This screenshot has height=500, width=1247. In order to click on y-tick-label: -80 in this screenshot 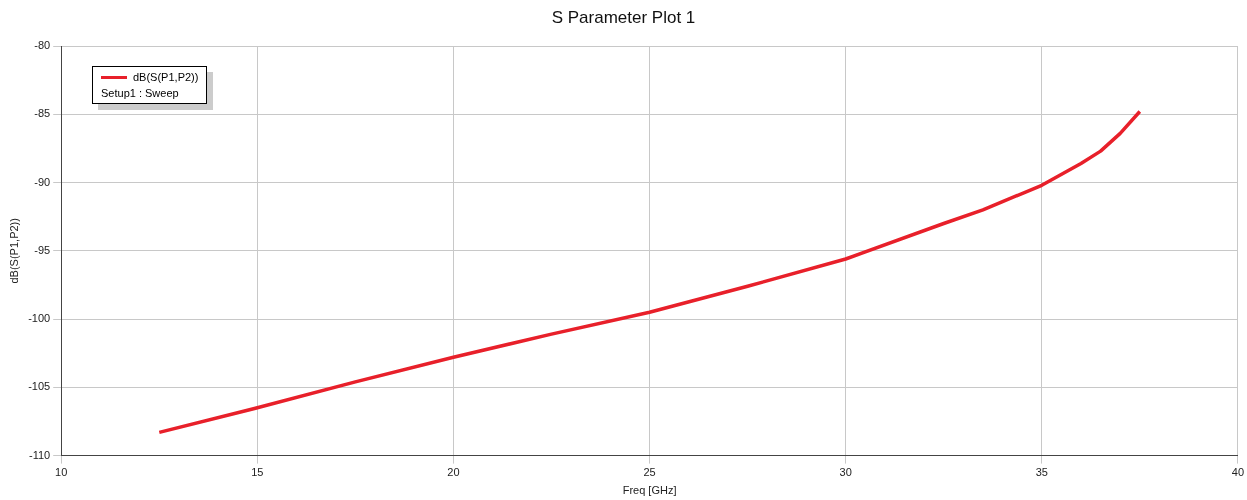, I will do `click(42, 45)`.